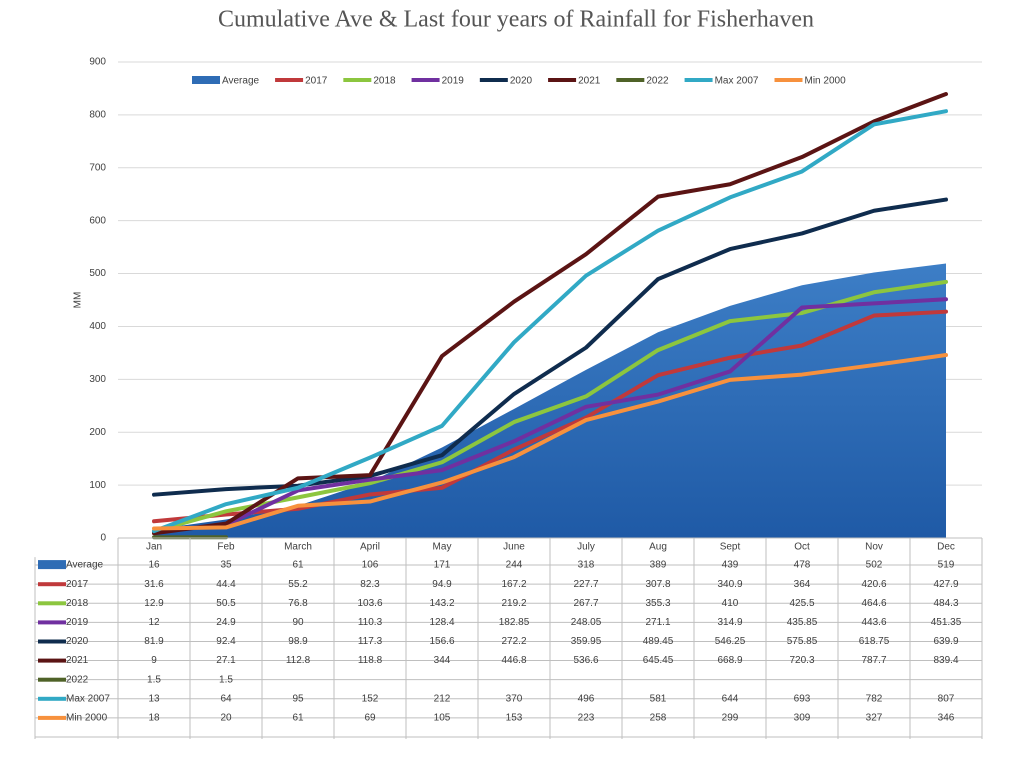  Describe the element at coordinates (658, 565) in the screenshot. I see `table-cell: 389` at that location.